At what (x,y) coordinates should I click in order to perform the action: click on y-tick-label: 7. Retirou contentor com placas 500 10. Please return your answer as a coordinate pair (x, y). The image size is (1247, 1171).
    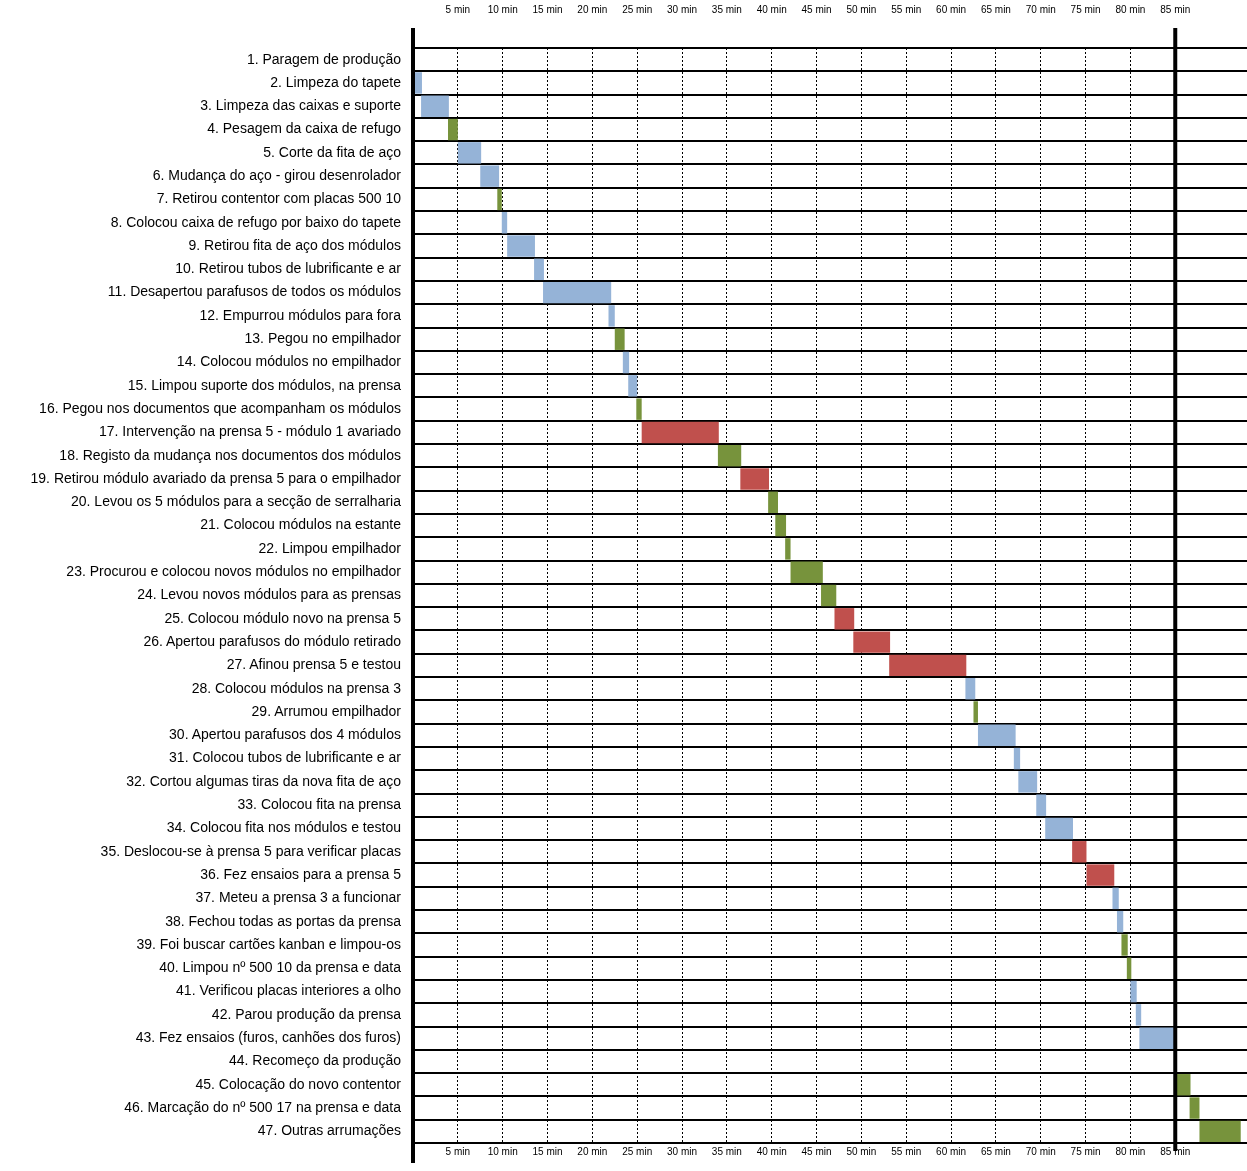
    Looking at the image, I should click on (279, 198).